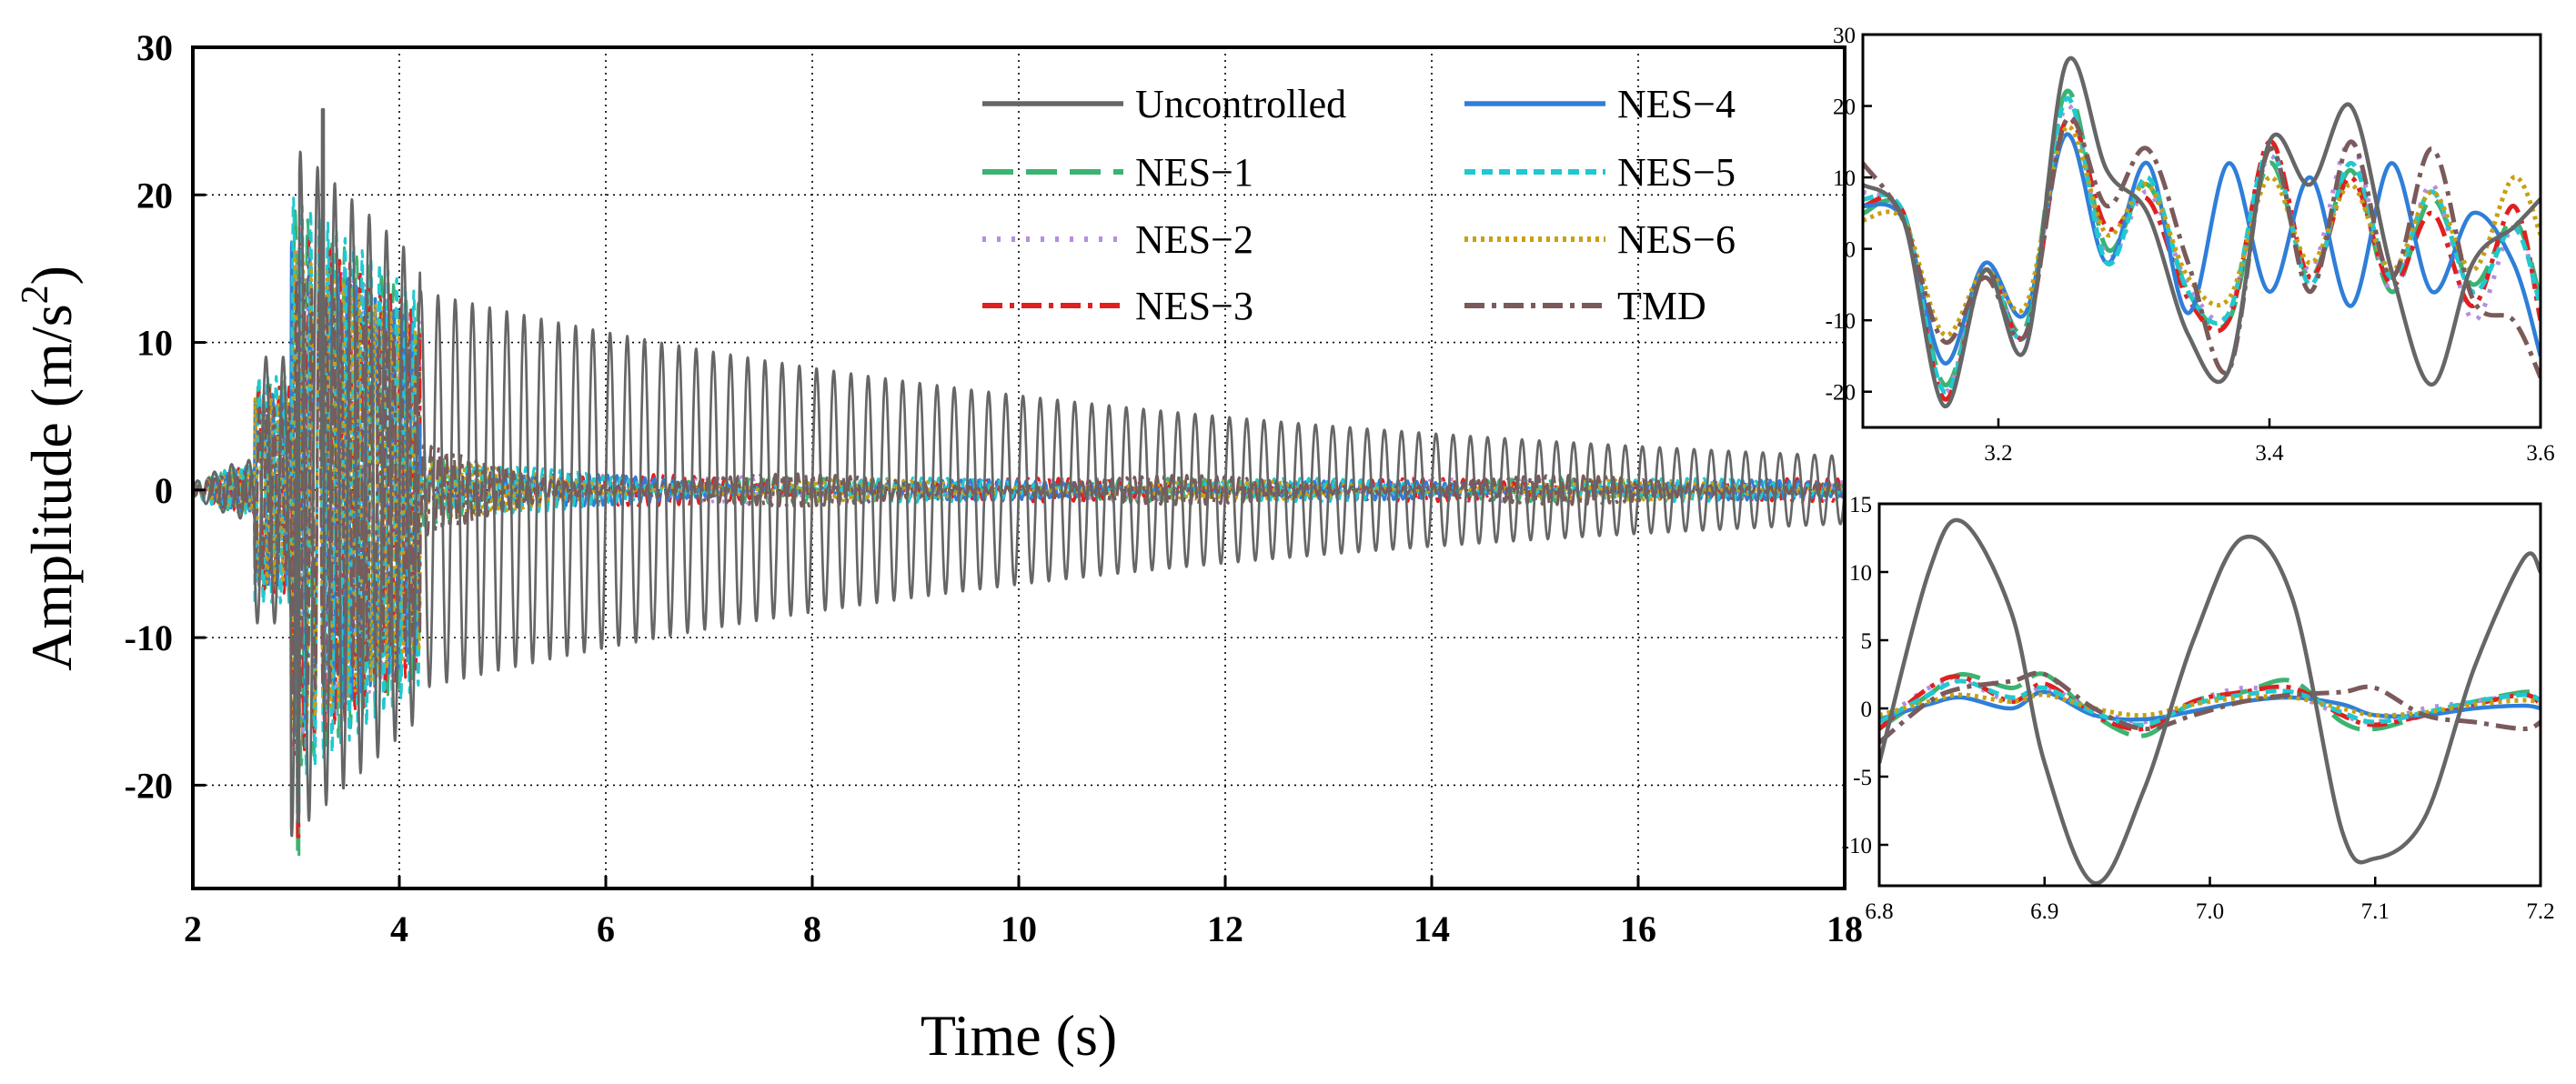 This screenshot has height=1084, width=2576. I want to click on x-tick-label: 14, so click(1432, 928).